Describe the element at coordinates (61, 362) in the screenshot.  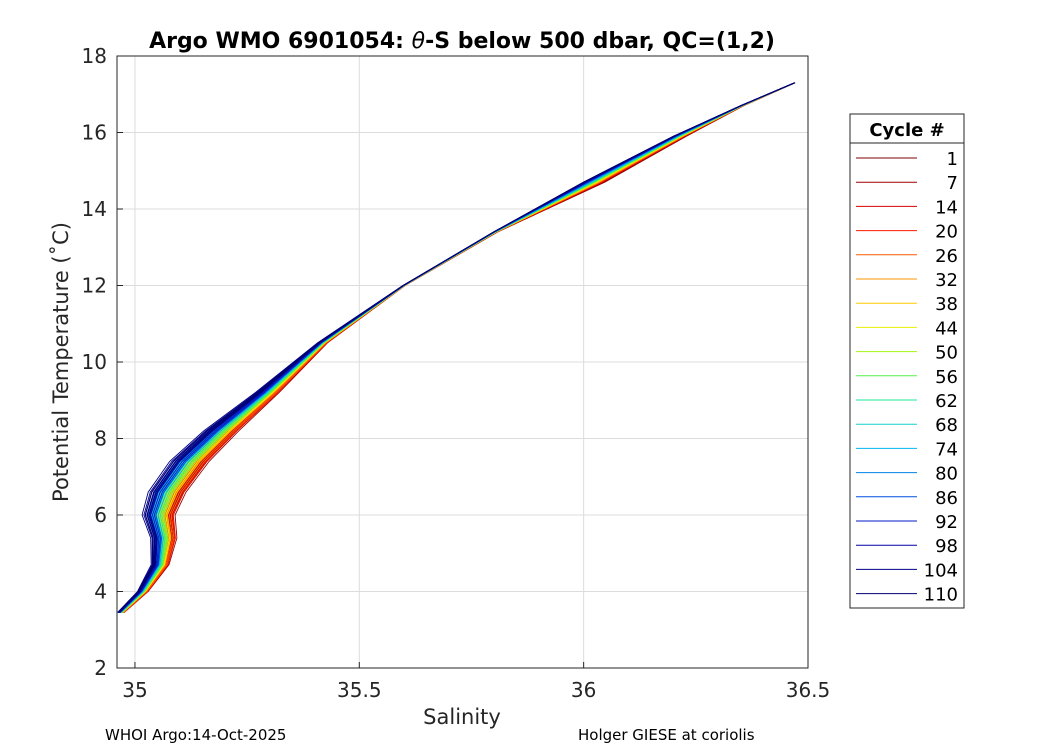
I see `y-axis-label: Potential Temperature (˚C)` at that location.